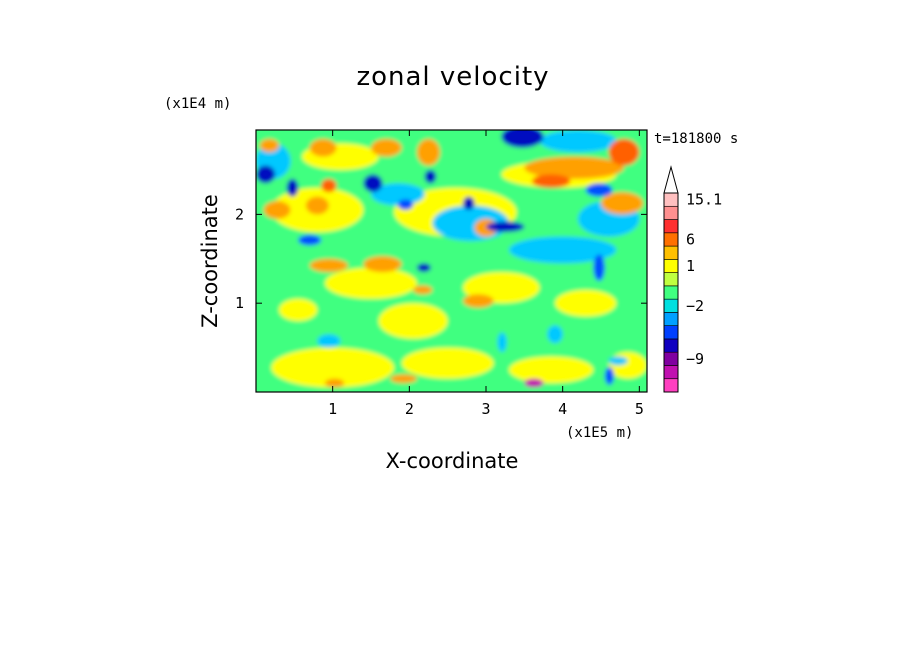  What do you see at coordinates (332, 409) in the screenshot?
I see `x-tick-label: 1` at bounding box center [332, 409].